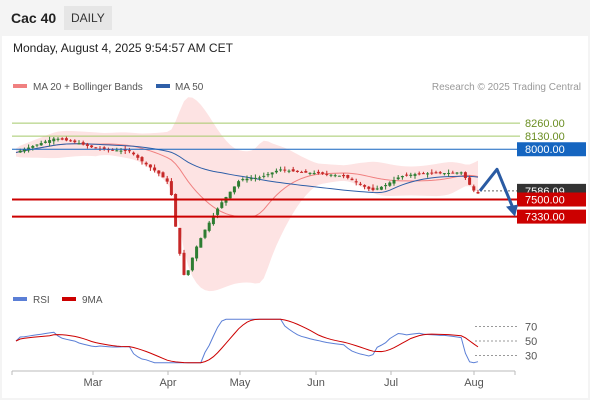 The height and width of the screenshot is (400, 590). I want to click on x-tick-May: May, so click(240, 383).